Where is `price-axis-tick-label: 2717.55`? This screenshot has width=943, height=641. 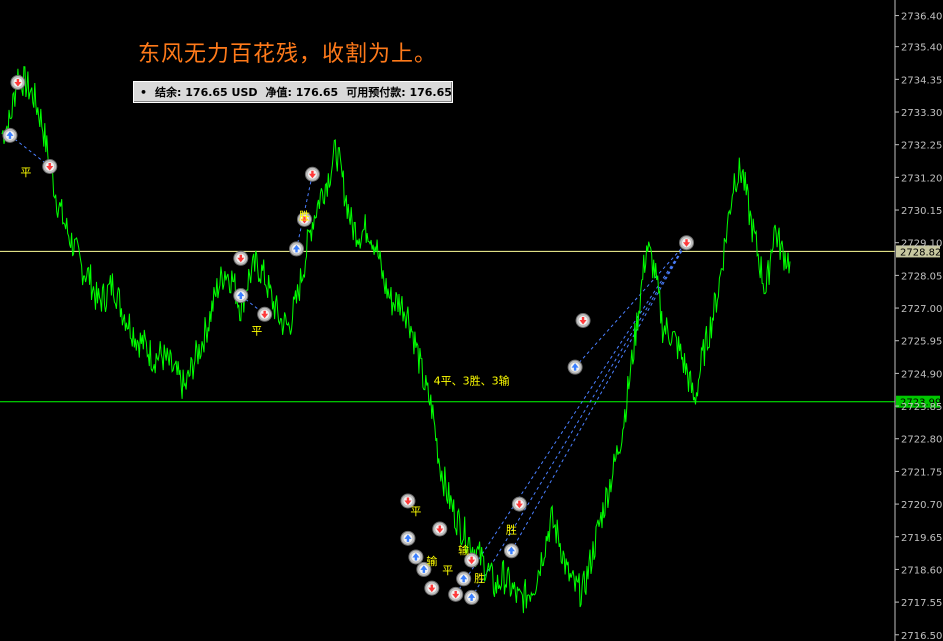 price-axis-tick-label: 2717.55 is located at coordinates (921, 603).